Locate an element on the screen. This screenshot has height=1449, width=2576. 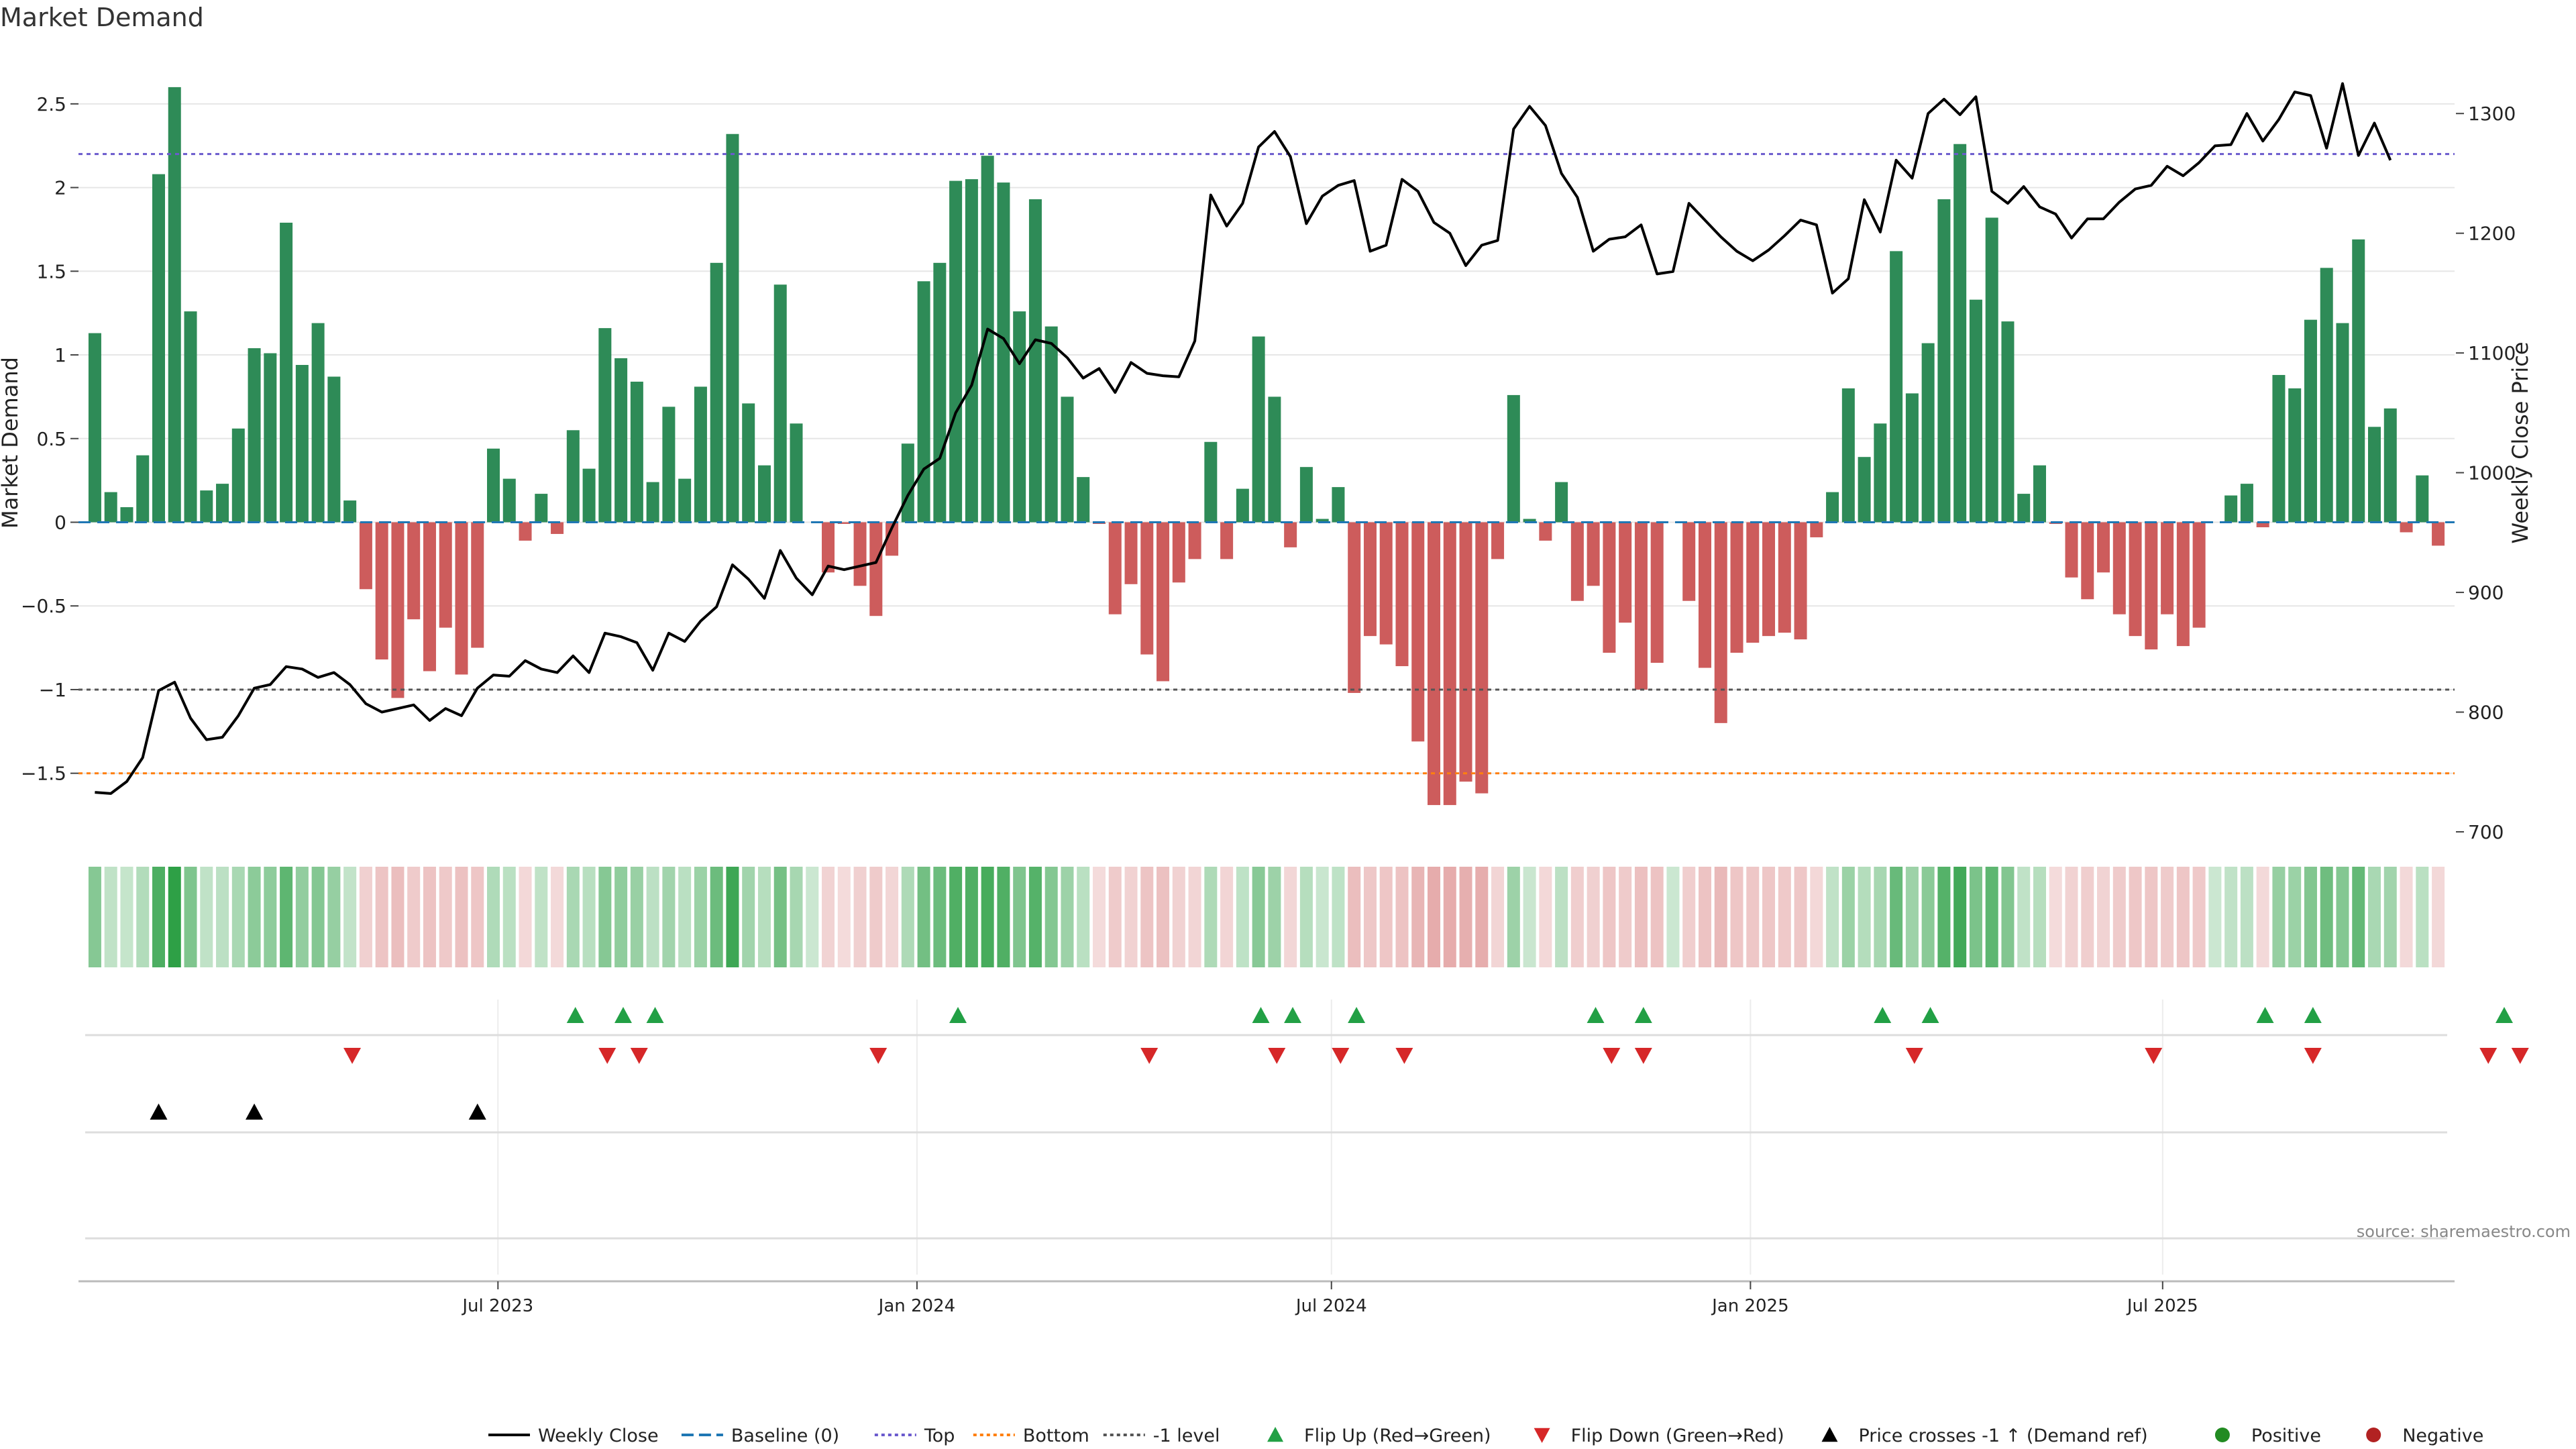
y-tick-label: 0 is located at coordinates (60, 522).